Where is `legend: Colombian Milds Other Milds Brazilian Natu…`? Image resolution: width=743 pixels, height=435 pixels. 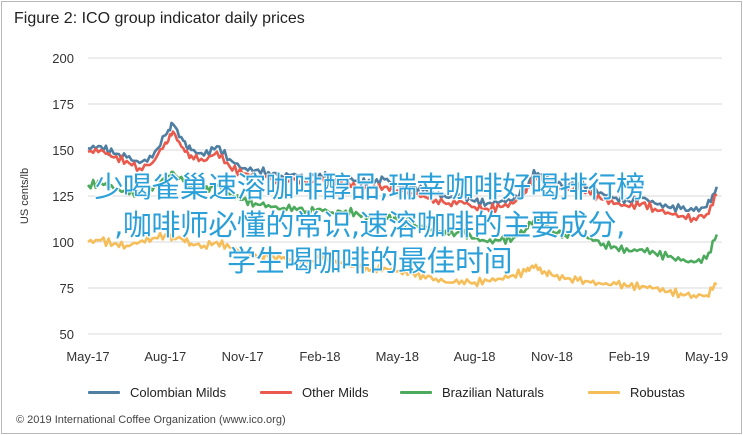 legend: Colombian Milds Other Milds Brazilian Natu… is located at coordinates (371, 393).